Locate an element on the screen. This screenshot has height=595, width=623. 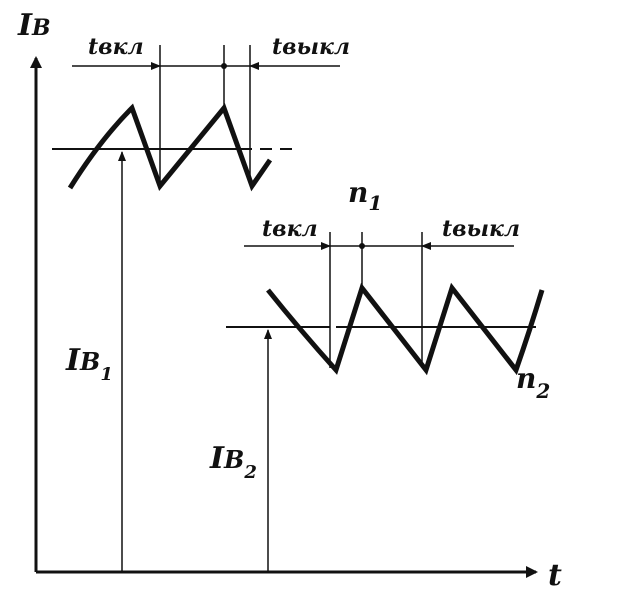
n2-label: n2 is located at coordinates (533, 382).